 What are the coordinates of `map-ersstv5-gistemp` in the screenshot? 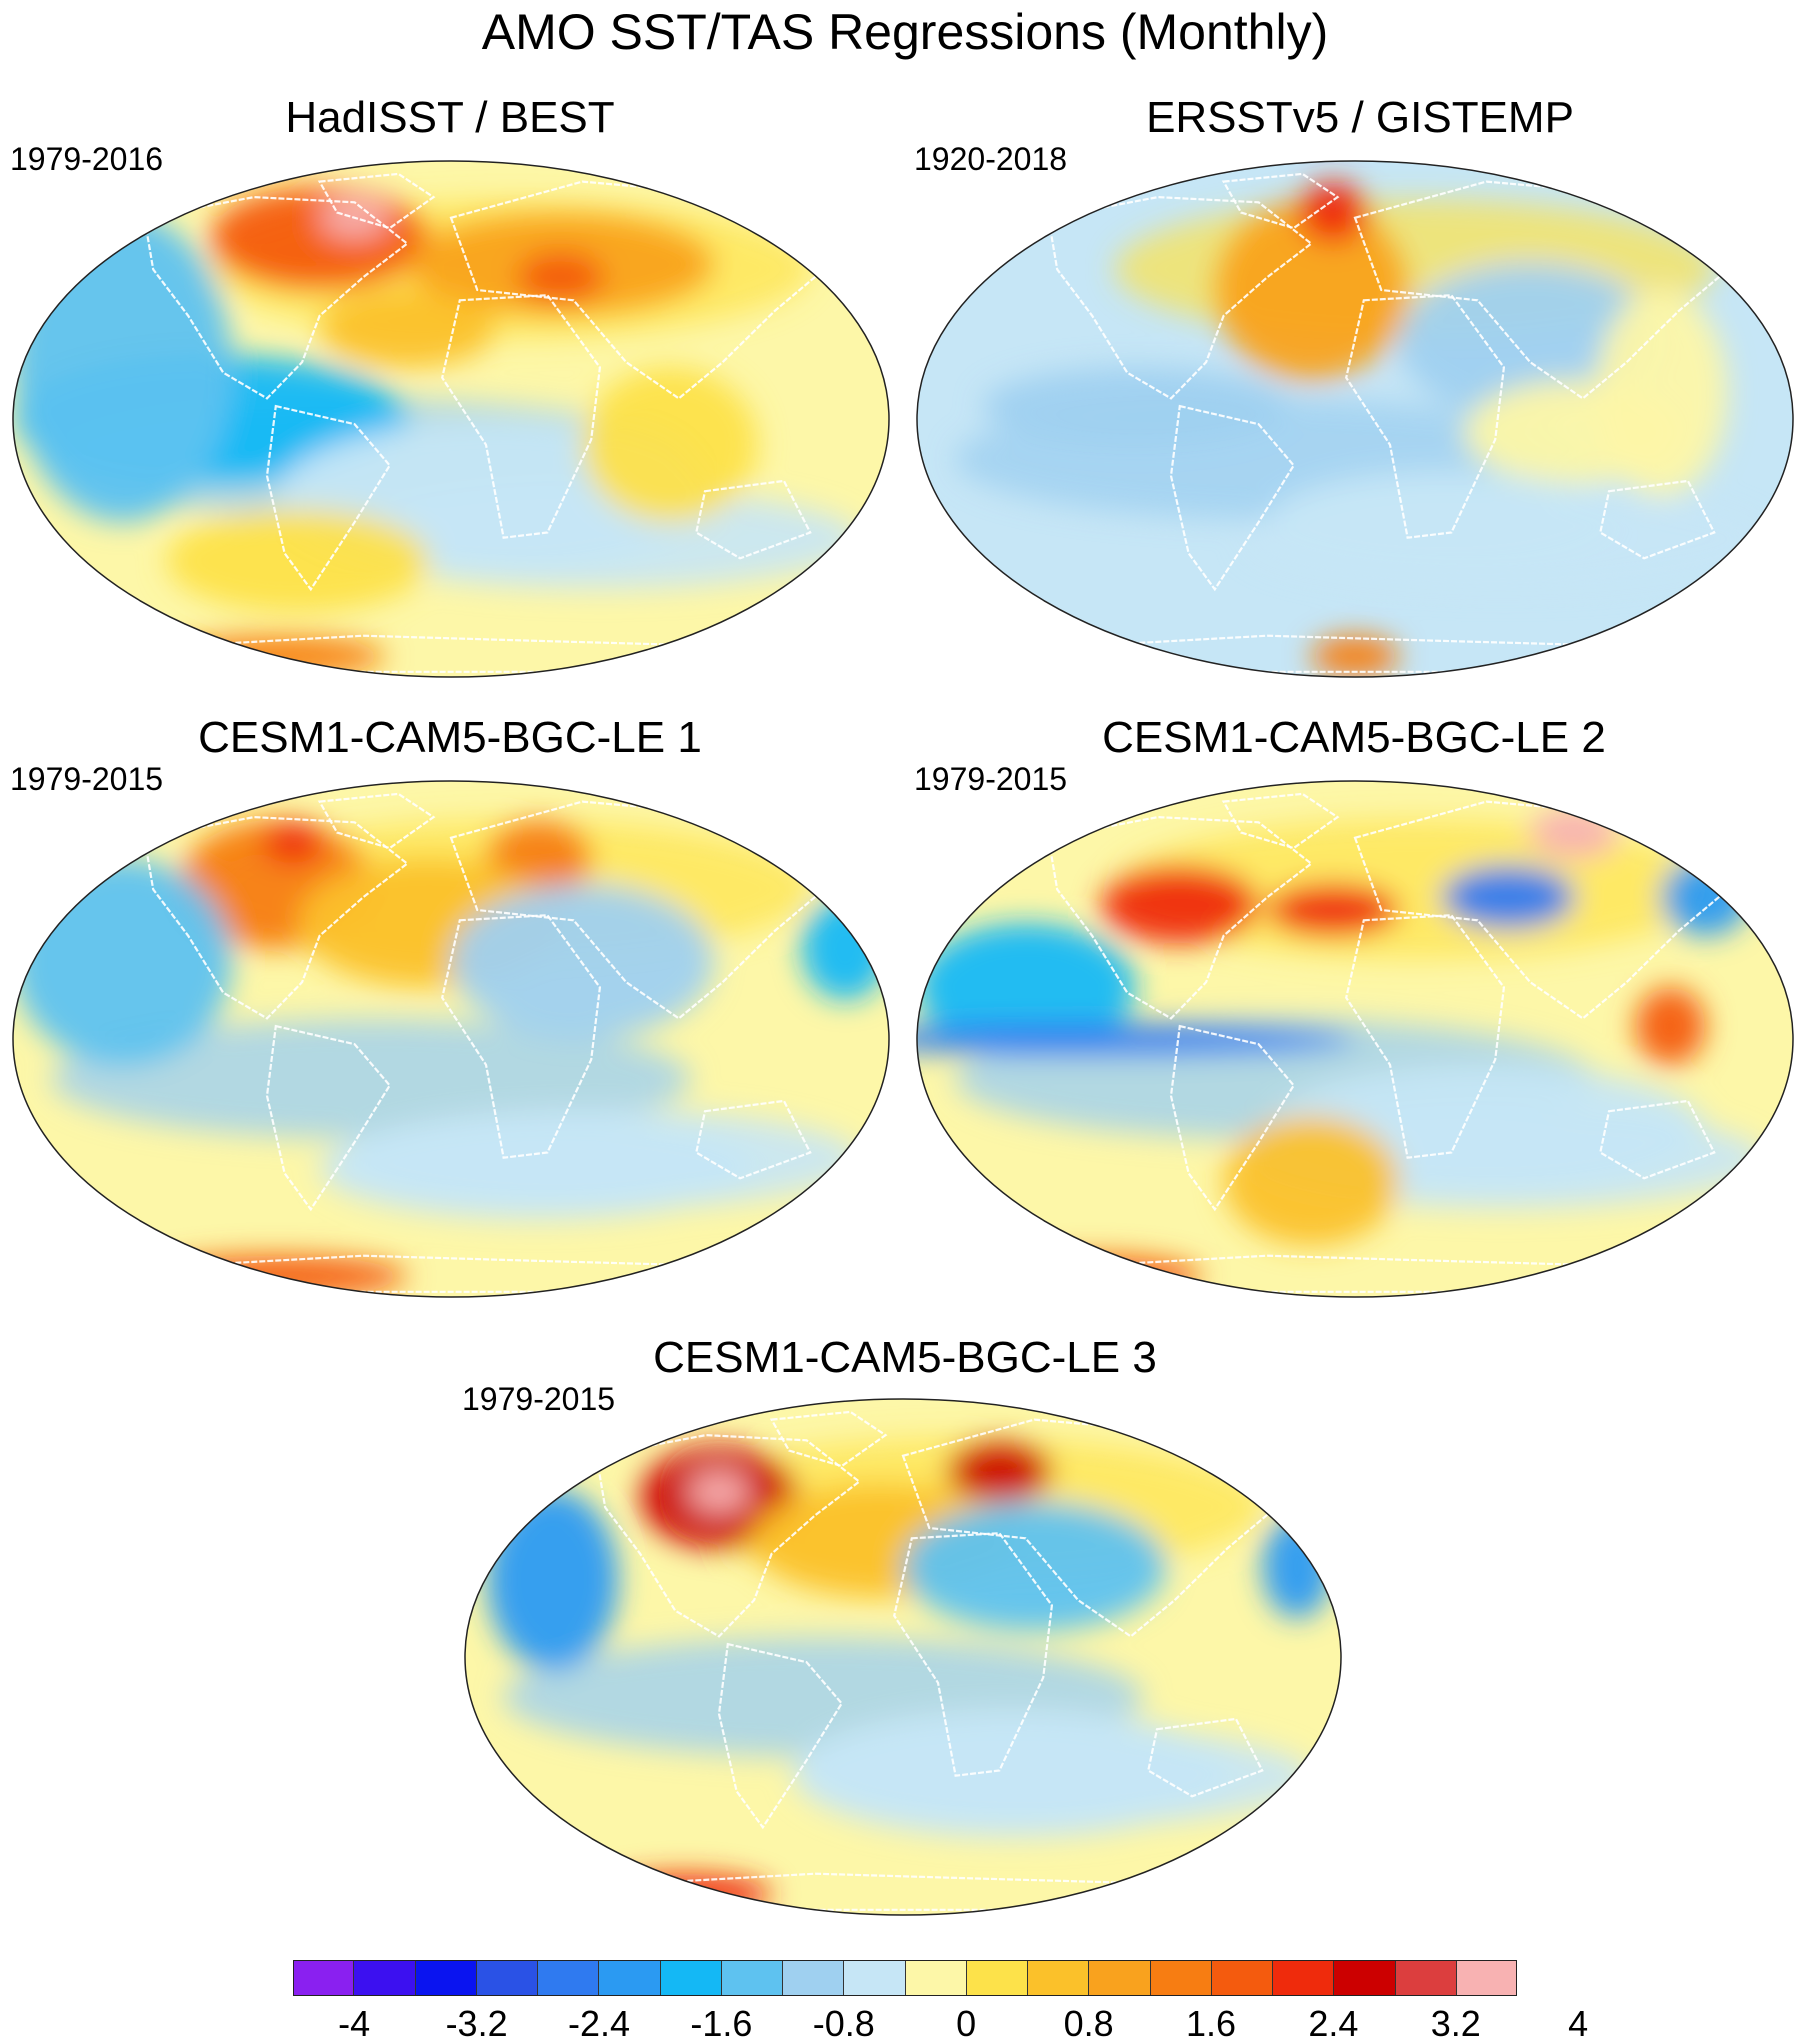 It's located at (1355, 419).